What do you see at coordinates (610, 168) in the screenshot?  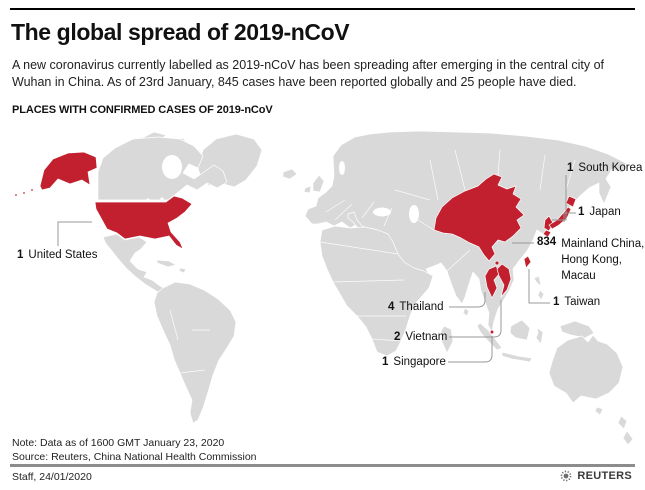 I see `place-name: South Korea` at bounding box center [610, 168].